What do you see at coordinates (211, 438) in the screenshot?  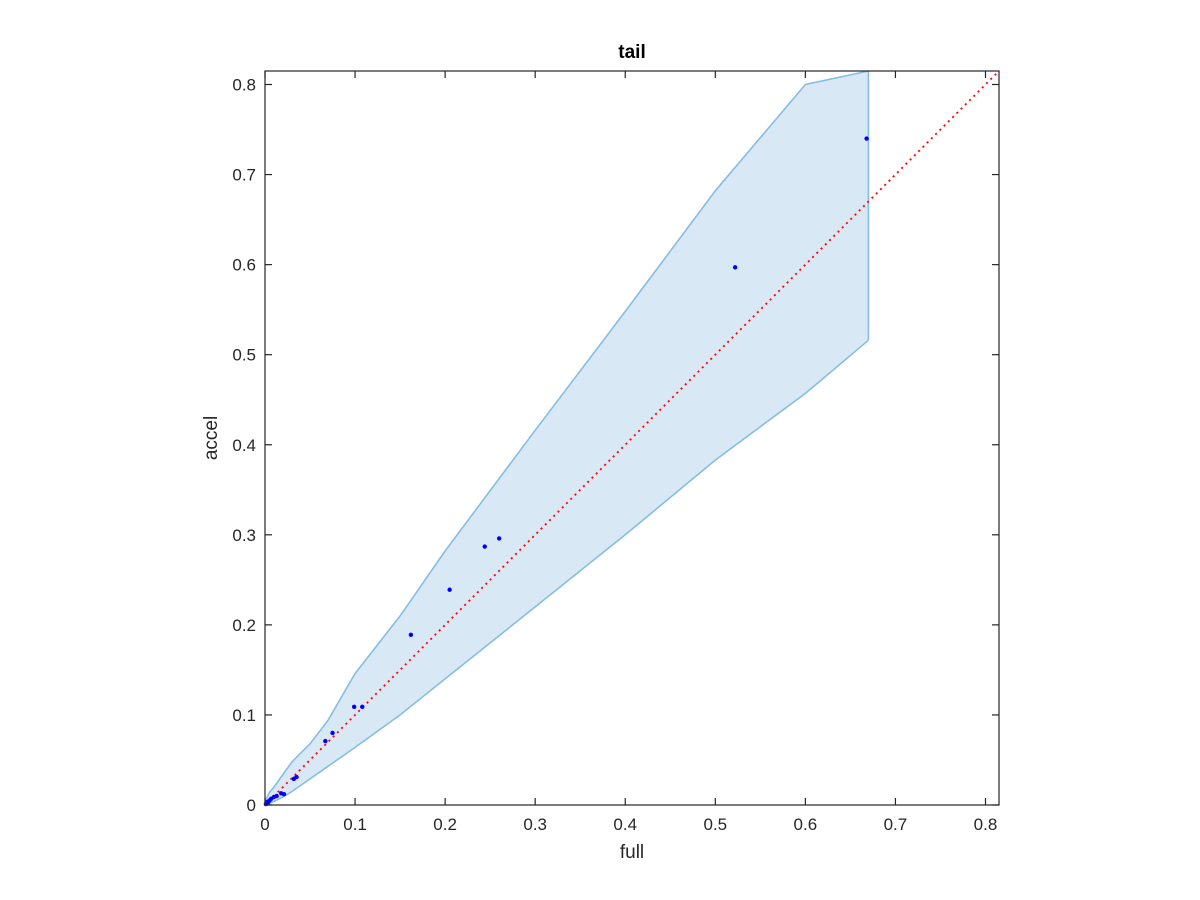 I see `y-axis-label: accel` at bounding box center [211, 438].